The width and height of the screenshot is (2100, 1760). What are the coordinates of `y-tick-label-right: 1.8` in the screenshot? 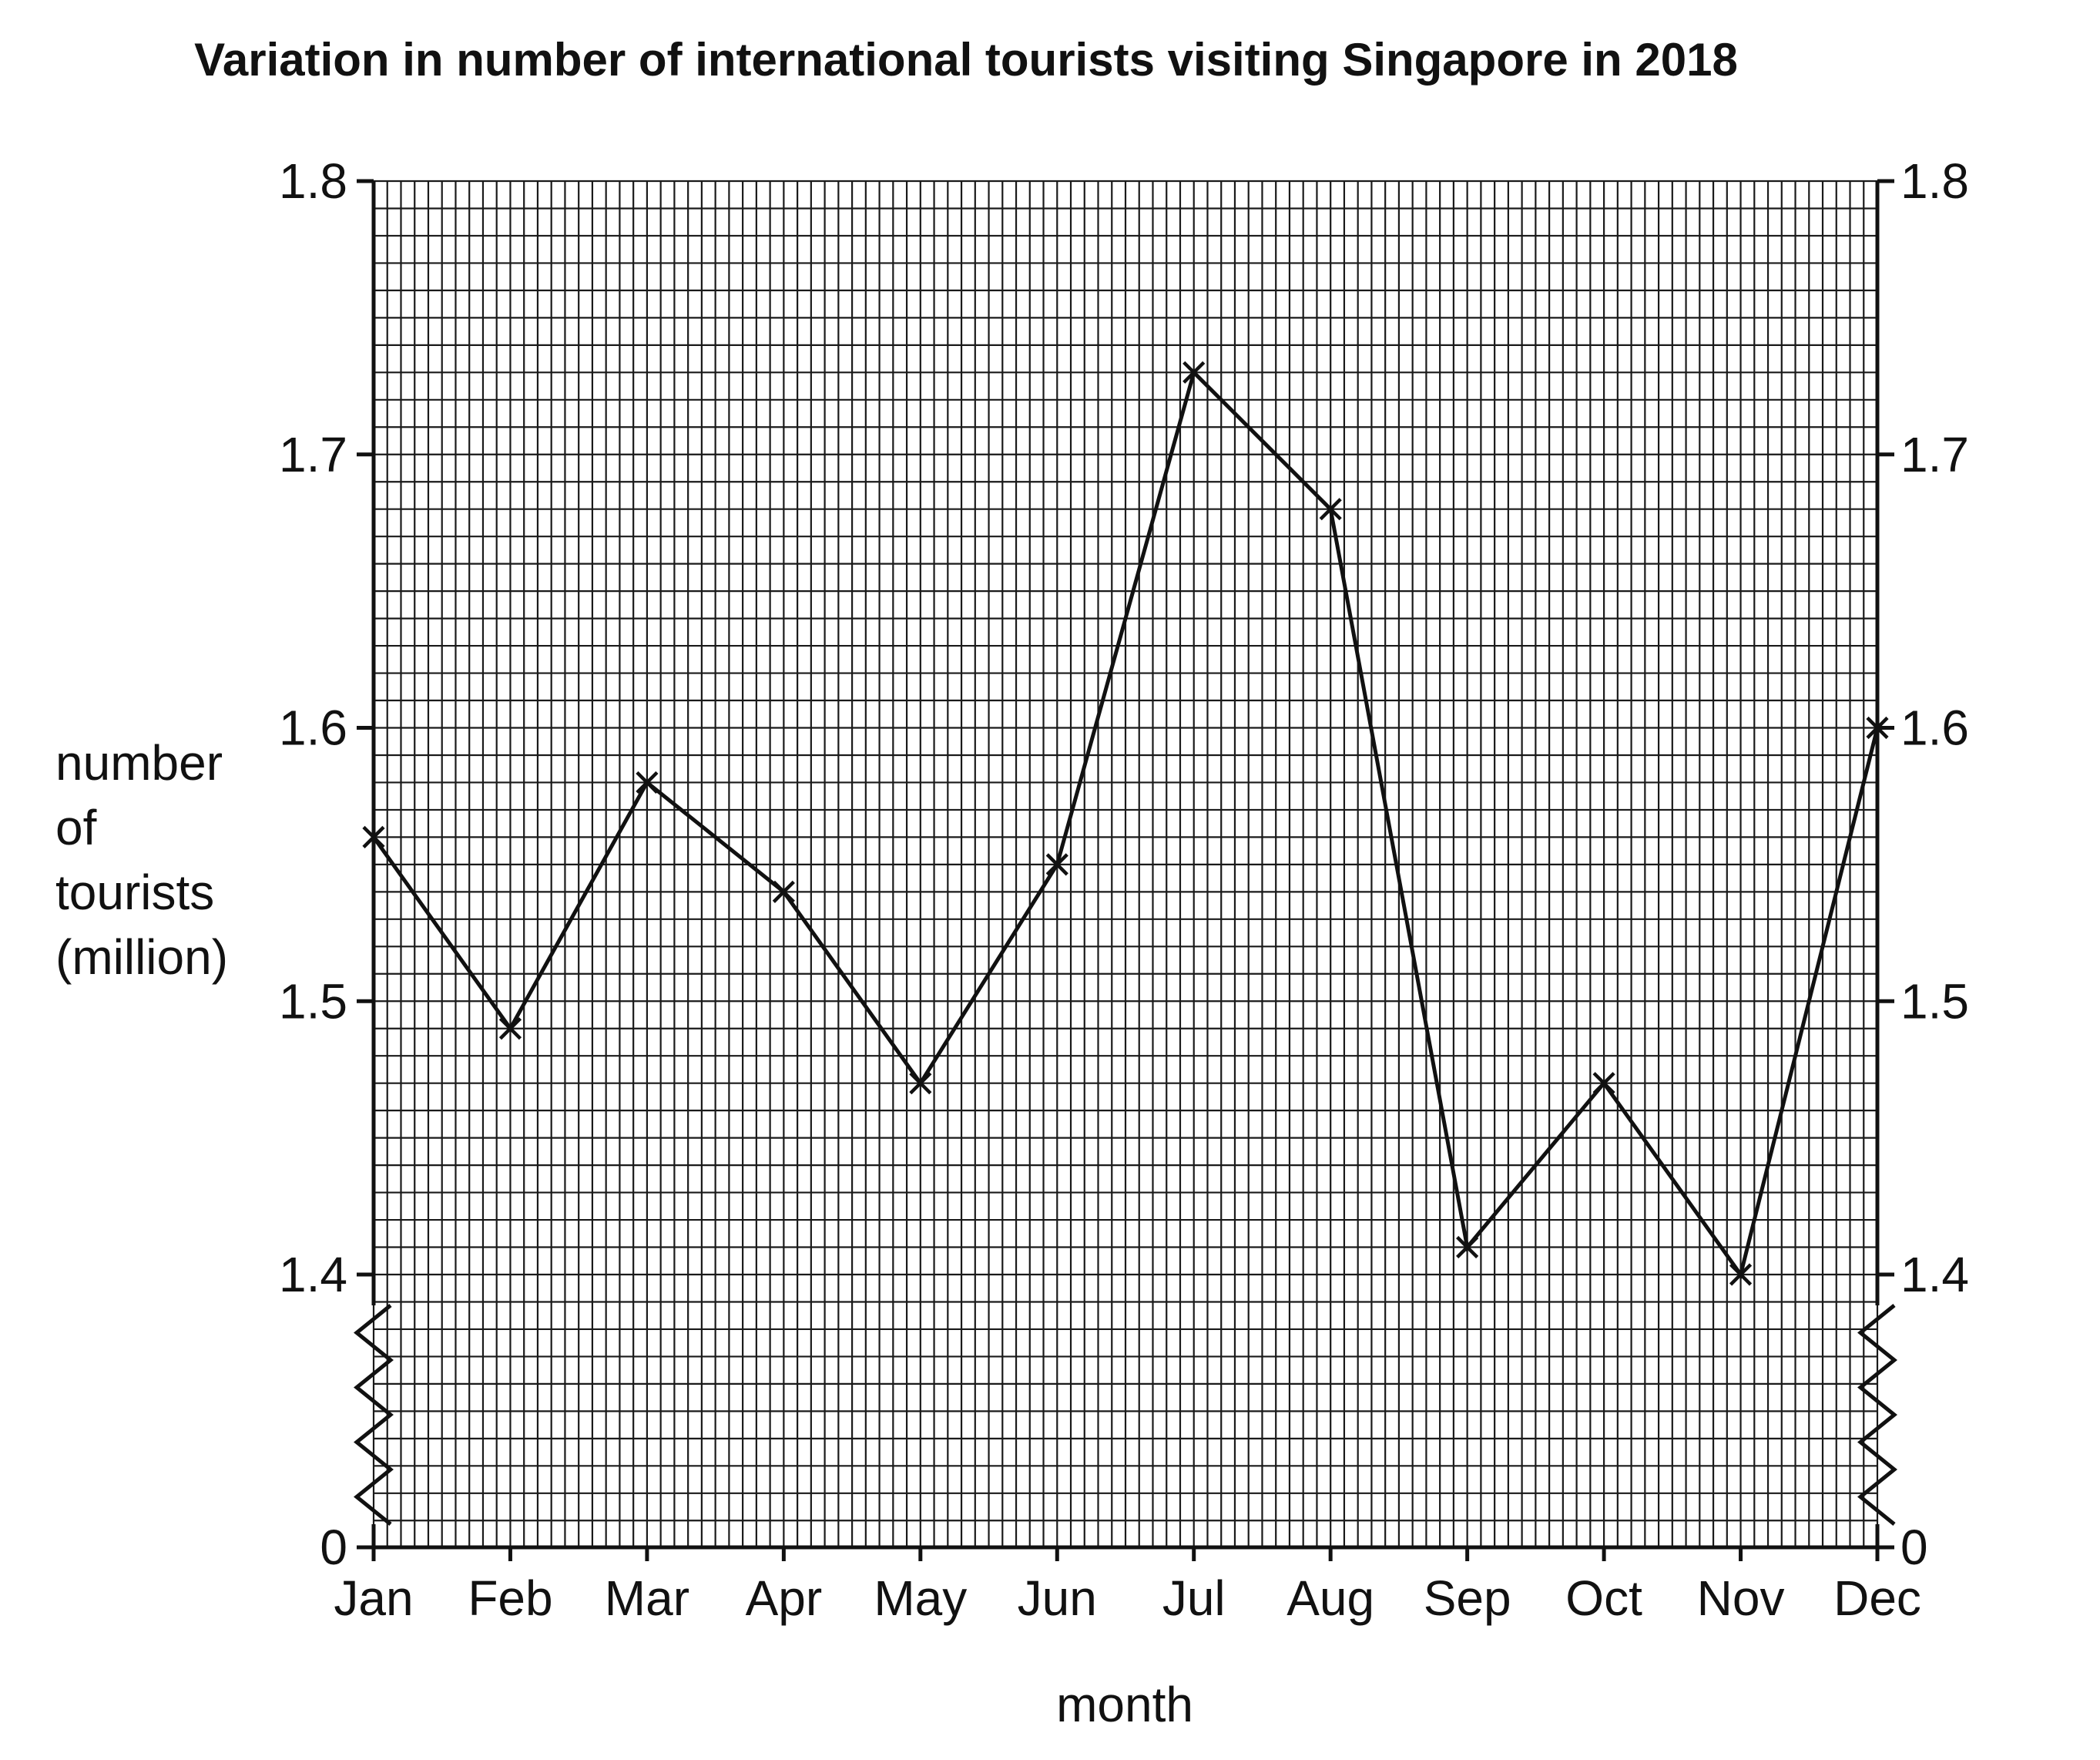 It's located at (1934, 181).